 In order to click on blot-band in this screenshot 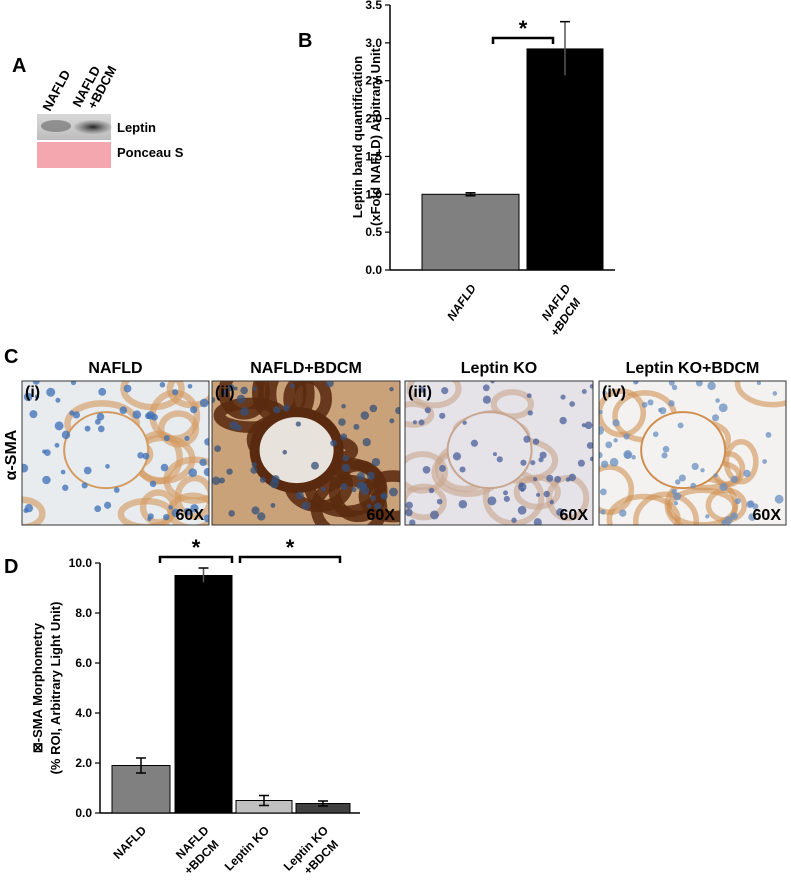, I will do `click(56, 126)`.